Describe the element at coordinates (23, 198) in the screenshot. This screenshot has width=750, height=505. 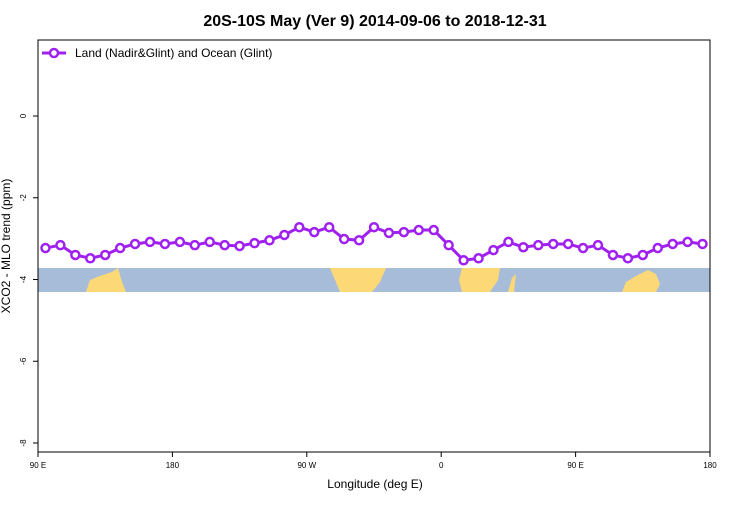
I see `y-tick-label: -2` at that location.